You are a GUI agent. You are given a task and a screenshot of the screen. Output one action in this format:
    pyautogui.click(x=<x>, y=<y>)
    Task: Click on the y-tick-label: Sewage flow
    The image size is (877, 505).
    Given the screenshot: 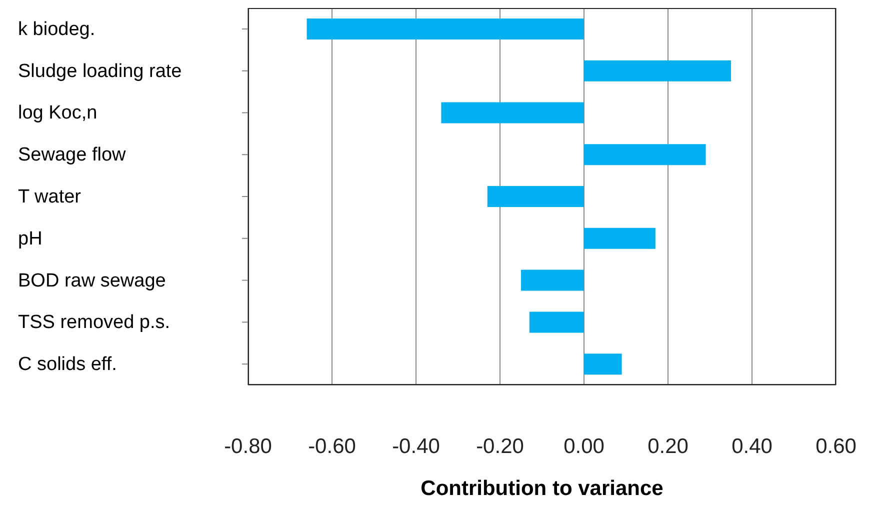 What is the action you would take?
    pyautogui.click(x=72, y=155)
    